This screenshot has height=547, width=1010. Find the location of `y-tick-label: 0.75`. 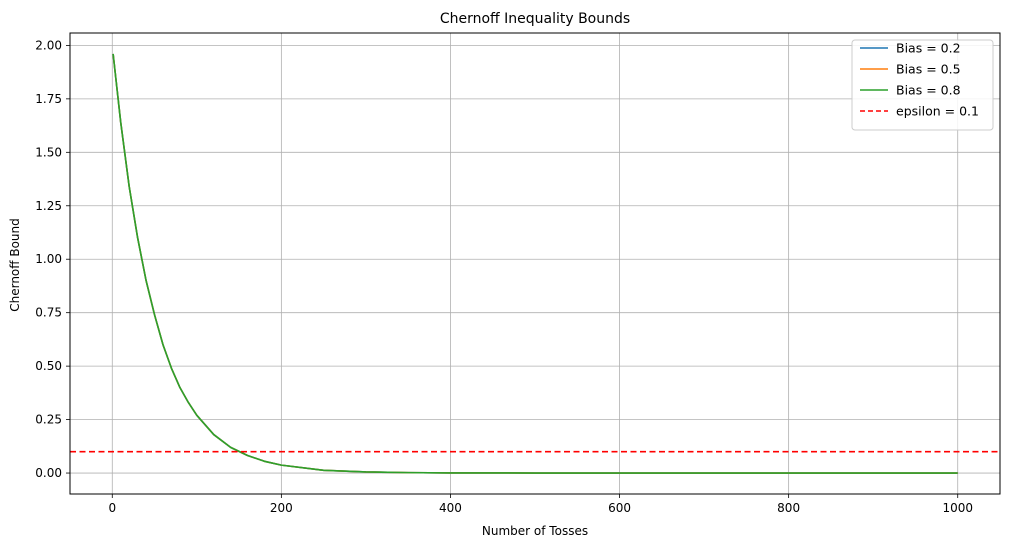

y-tick-label: 0.75 is located at coordinates (48, 313).